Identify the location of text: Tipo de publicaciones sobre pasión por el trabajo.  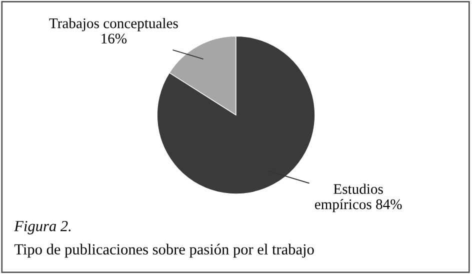
(164, 251).